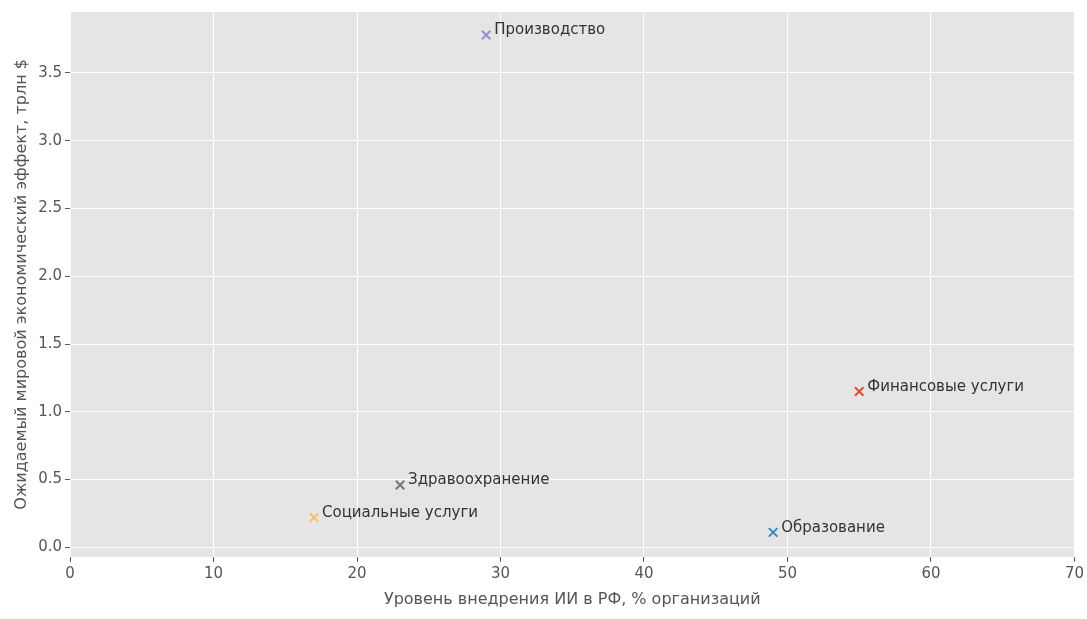 The image size is (1087, 619). What do you see at coordinates (787, 572) in the screenshot?
I see `x-tick-label: 50` at bounding box center [787, 572].